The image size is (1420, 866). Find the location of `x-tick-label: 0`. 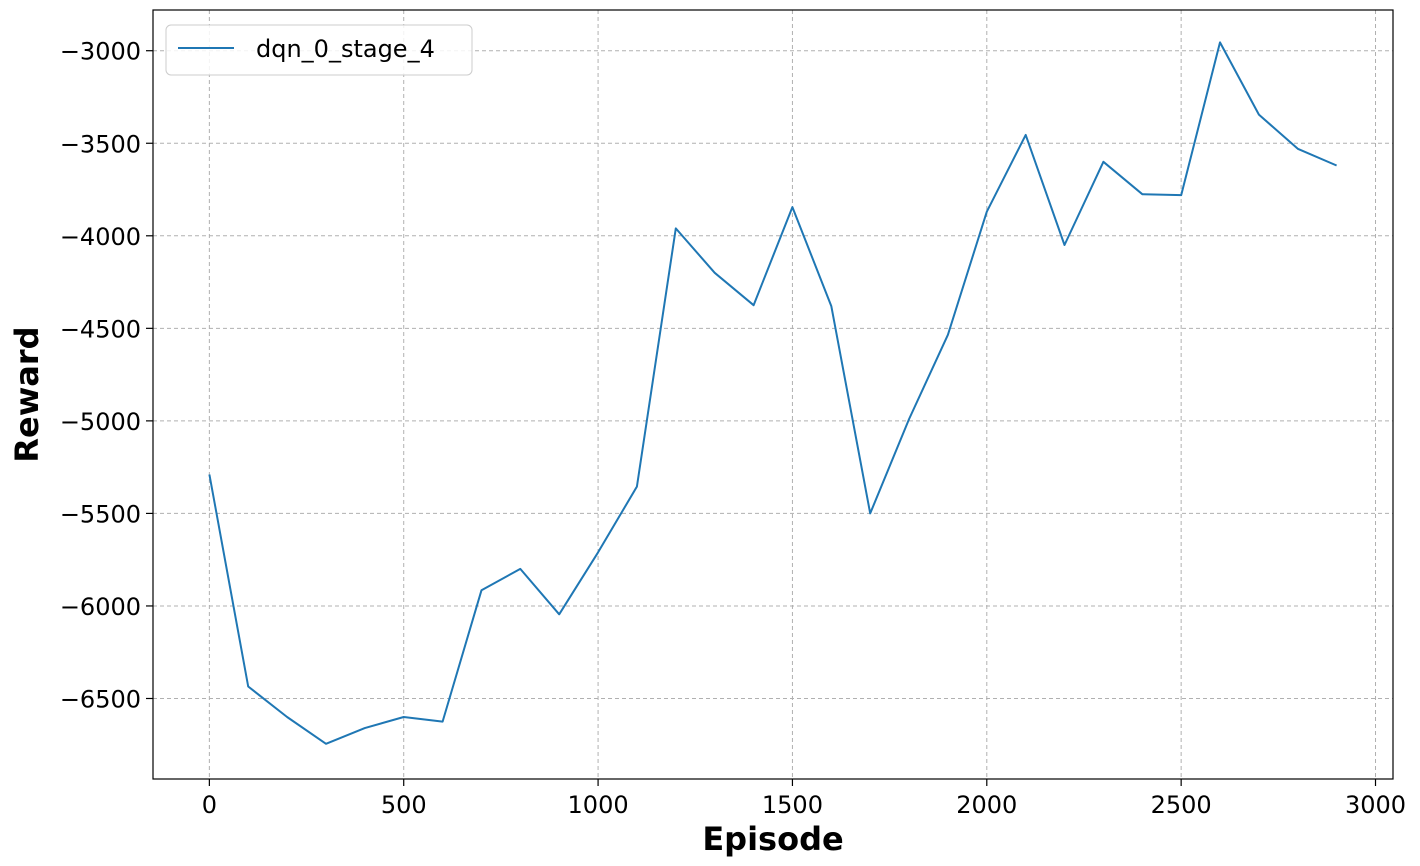

x-tick-label: 0 is located at coordinates (209, 805).